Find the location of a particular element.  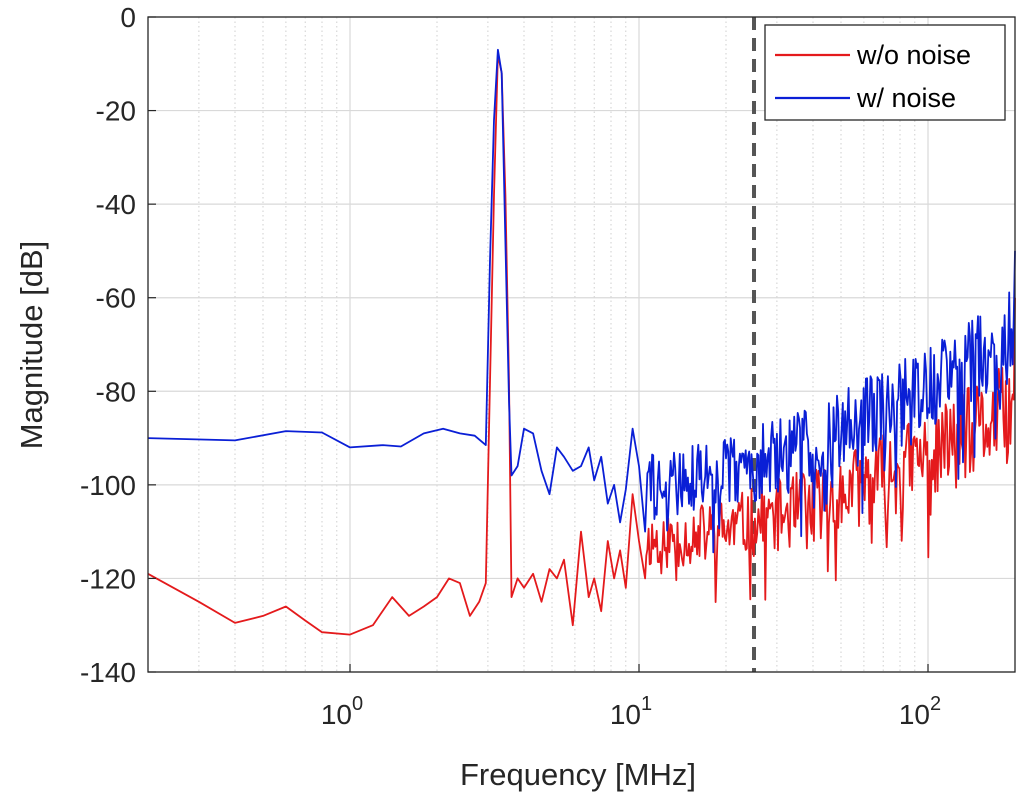

x-tick-label: 10¹ is located at coordinates (631, 711).